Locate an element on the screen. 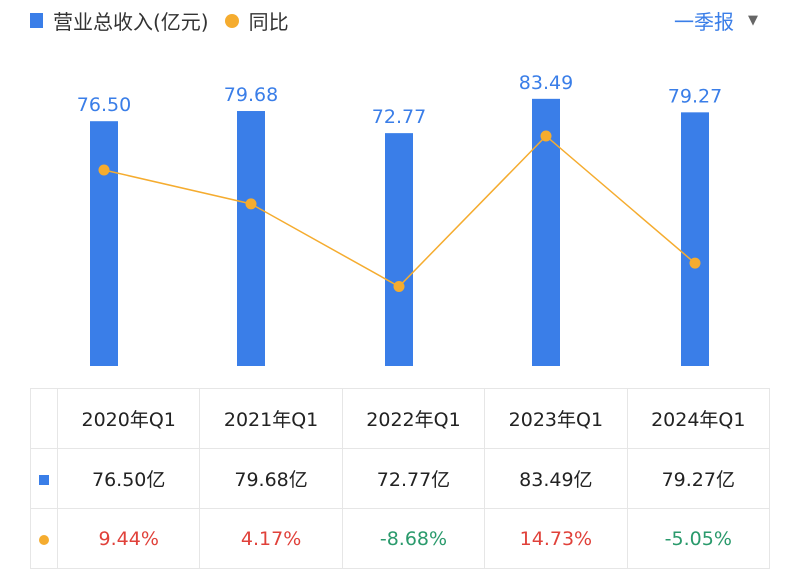  period-label: 一季报 is located at coordinates (704, 22).